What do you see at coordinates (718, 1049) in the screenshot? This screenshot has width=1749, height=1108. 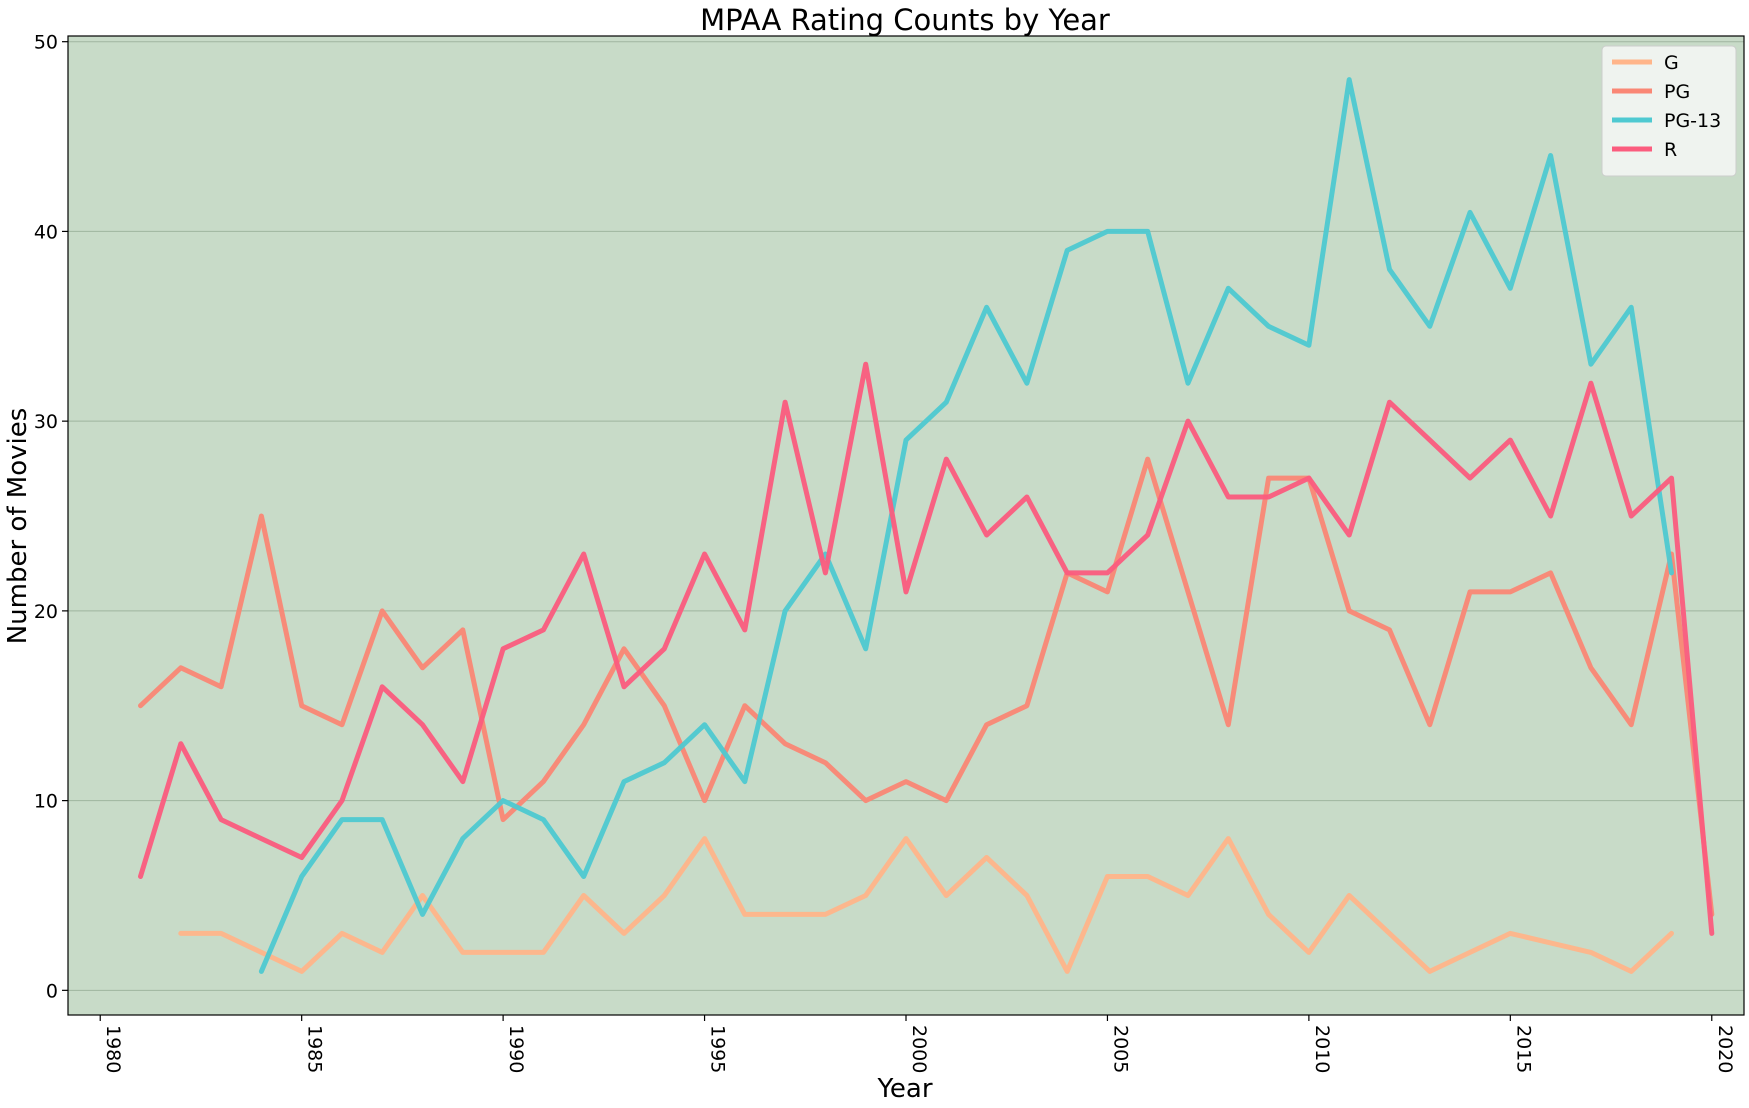 I see `x-tick-label: 1995` at bounding box center [718, 1049].